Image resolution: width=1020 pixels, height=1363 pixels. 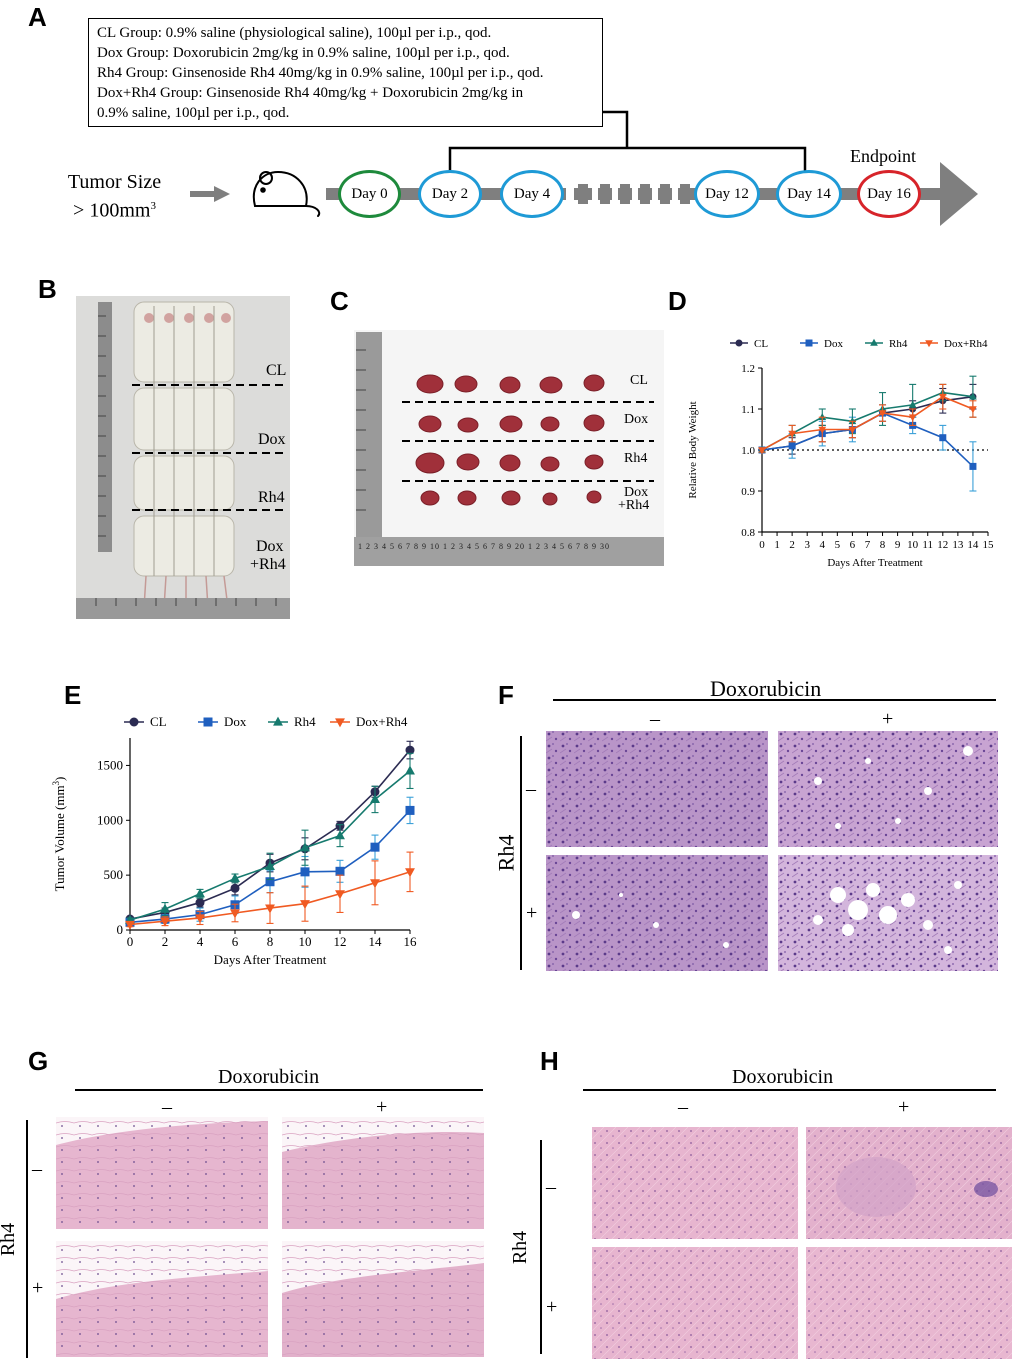 What do you see at coordinates (130, 941) in the screenshot?
I see `e-x-tick-label: 0` at bounding box center [130, 941].